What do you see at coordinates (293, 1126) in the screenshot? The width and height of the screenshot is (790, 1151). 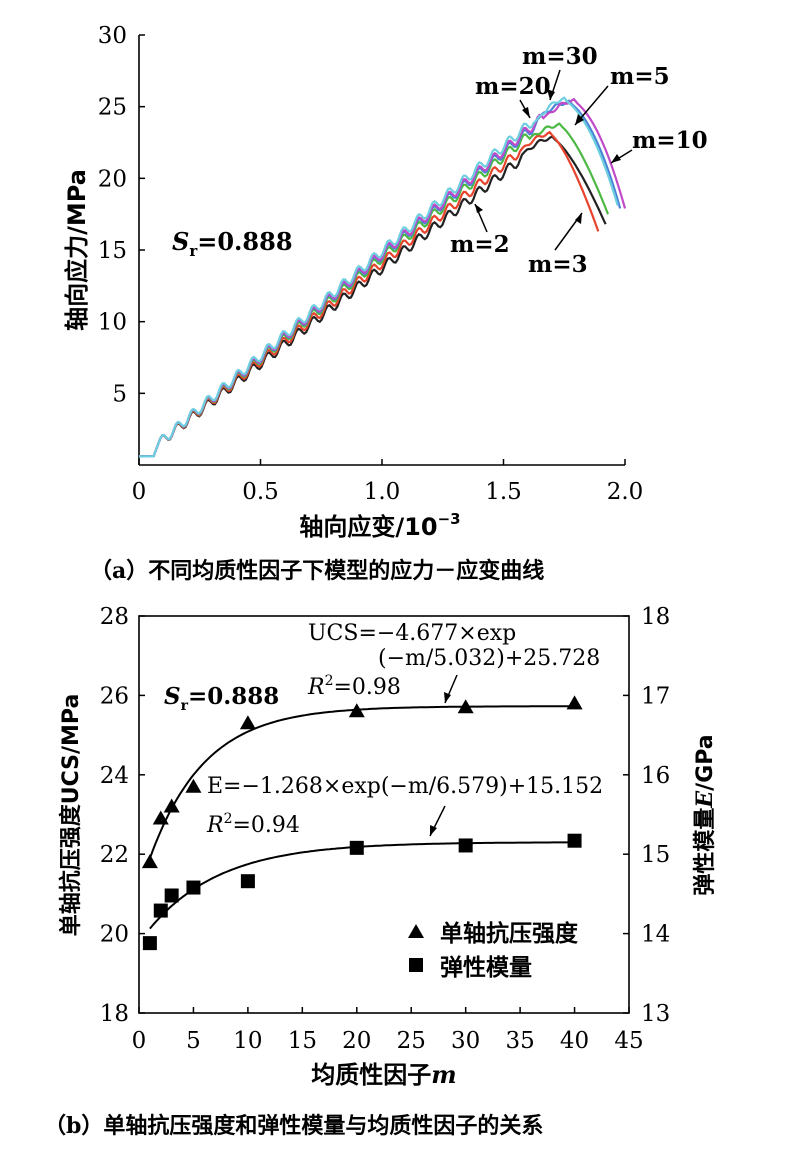 I see `b-caption: （b）单轴抗压强度和弹性模量与均质性因子的关系` at bounding box center [293, 1126].